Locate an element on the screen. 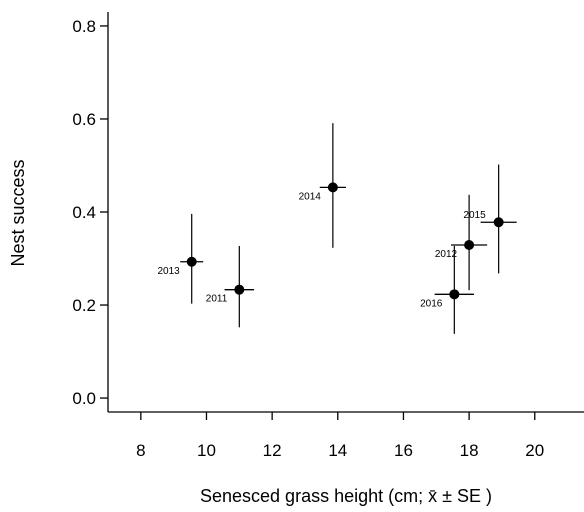 This screenshot has width=584, height=512. y-tick-label: 0.6 is located at coordinates (84, 119).